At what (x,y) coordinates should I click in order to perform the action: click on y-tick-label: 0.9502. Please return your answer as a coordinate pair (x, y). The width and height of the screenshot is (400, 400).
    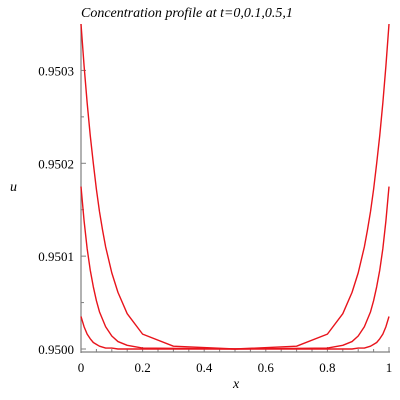
    Looking at the image, I should click on (56, 163).